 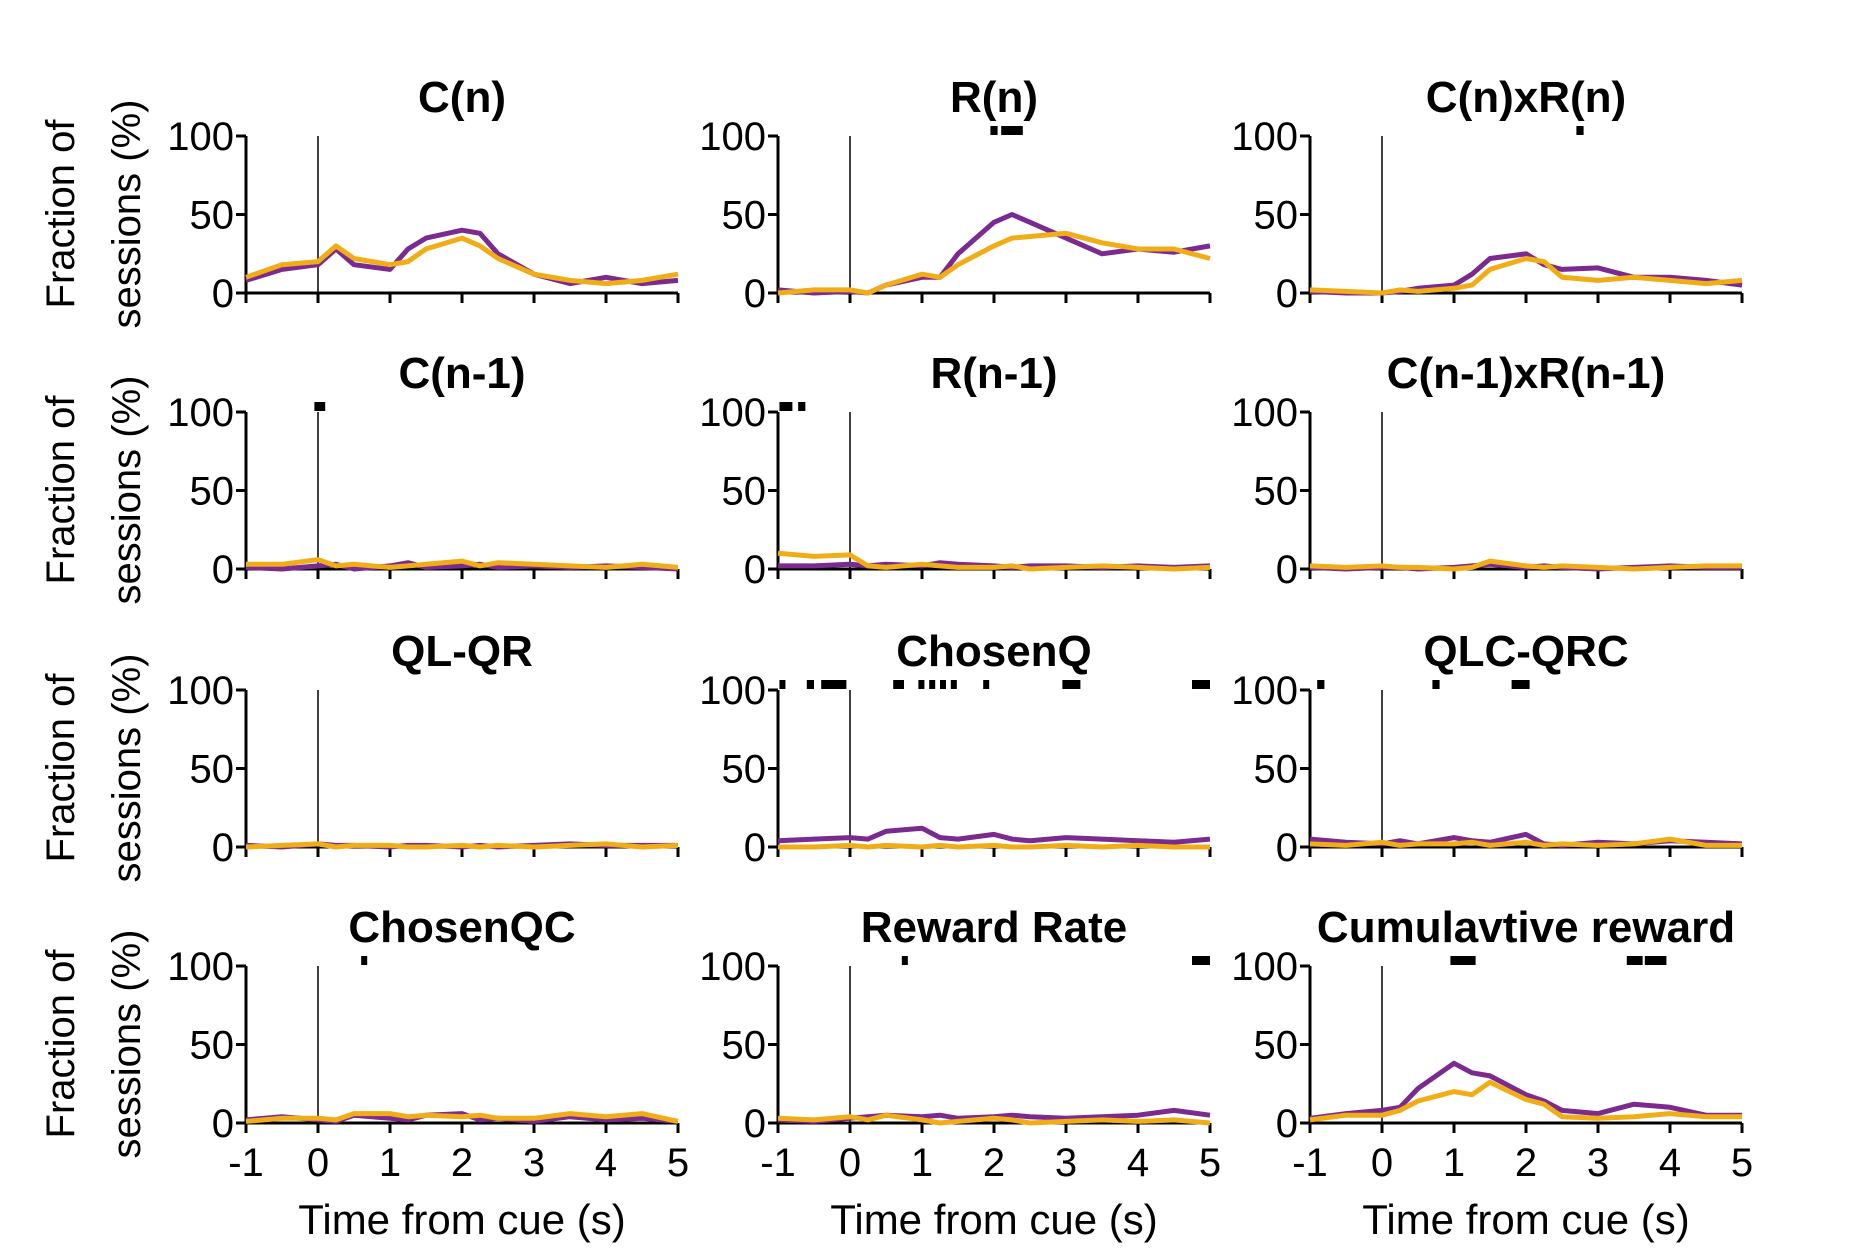 What do you see at coordinates (461, 373) in the screenshot?
I see `panel-title: C(n-1)` at bounding box center [461, 373].